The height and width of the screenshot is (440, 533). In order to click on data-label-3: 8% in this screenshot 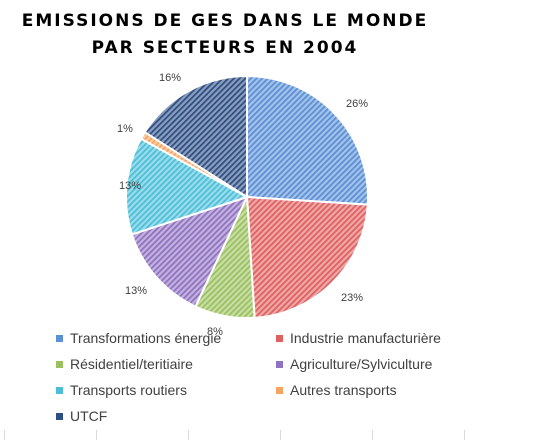, I will do `click(215, 332)`.